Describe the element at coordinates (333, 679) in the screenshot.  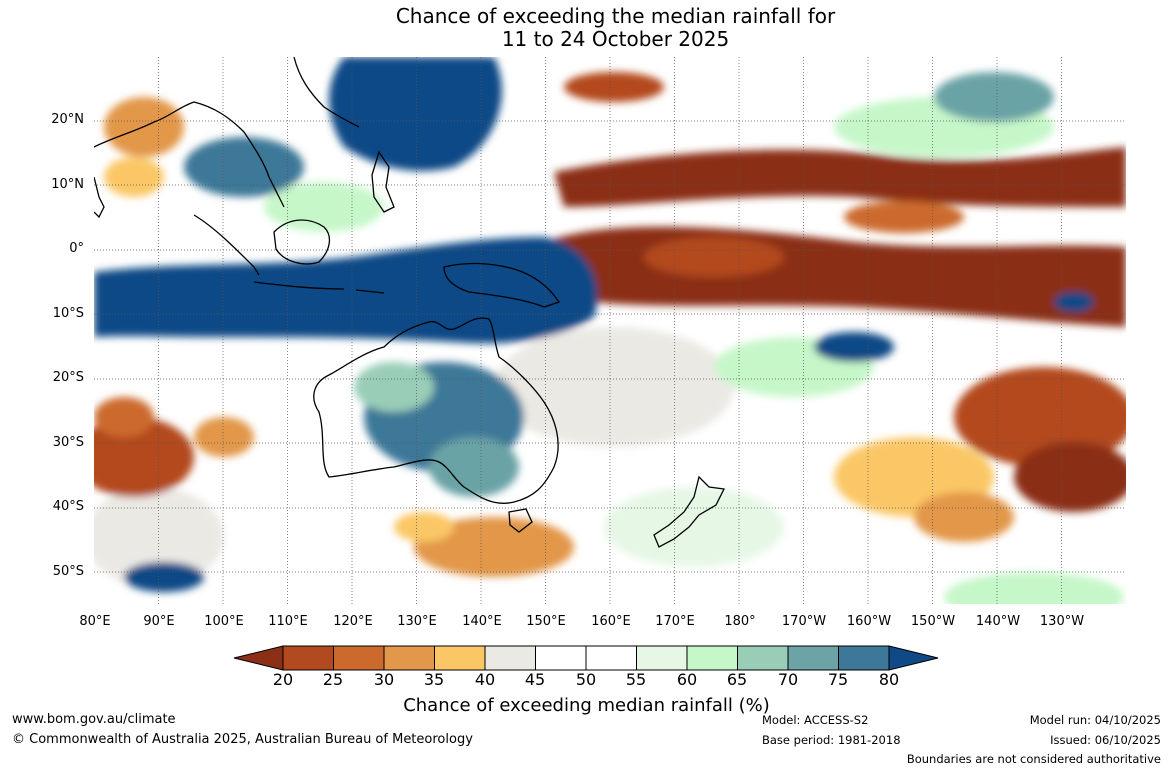
I see `colorbar-tick: 25` at that location.